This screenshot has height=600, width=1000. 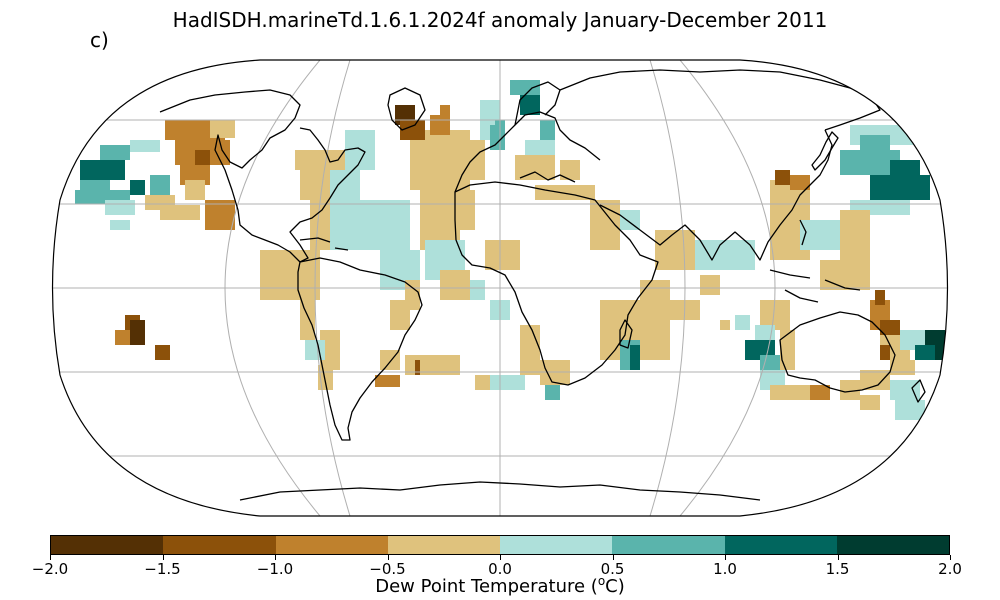 I want to click on colorbar-tick-label: −1.5, so click(x=162, y=569).